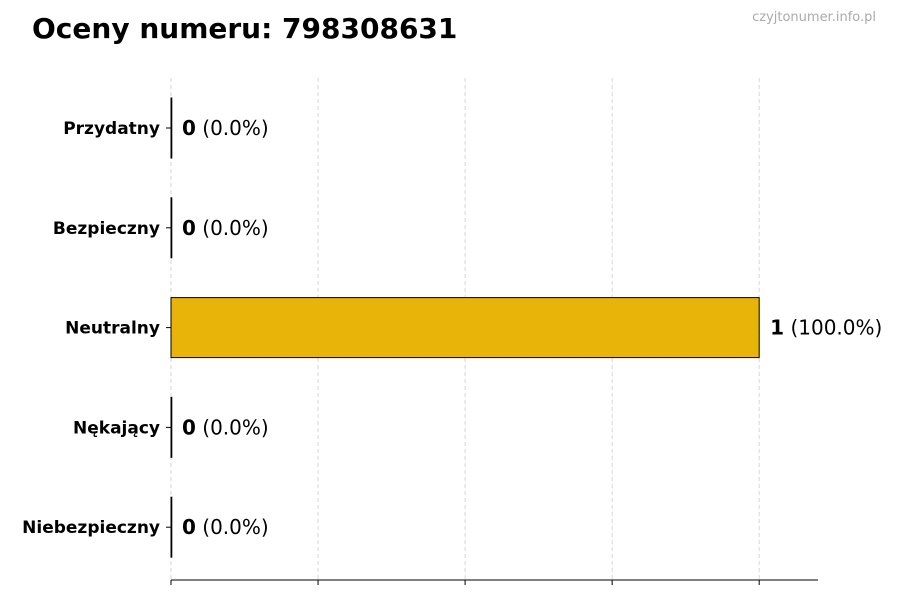 This screenshot has height=600, width=900. I want to click on category-label: Neutralny, so click(112, 329).